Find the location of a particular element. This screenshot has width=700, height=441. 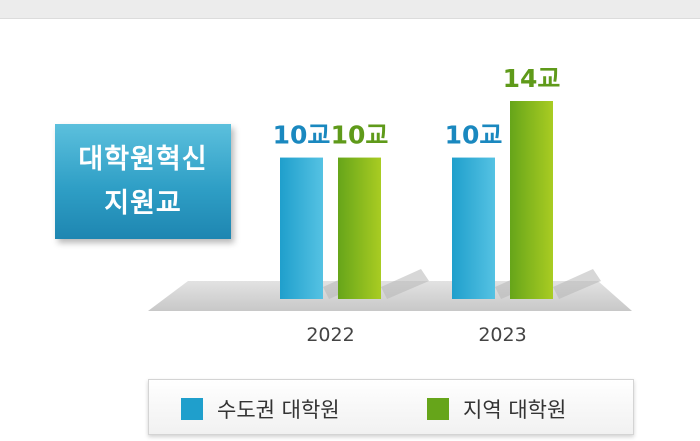

title-badge: 대학원혁신 지원교 is located at coordinates (143, 181).